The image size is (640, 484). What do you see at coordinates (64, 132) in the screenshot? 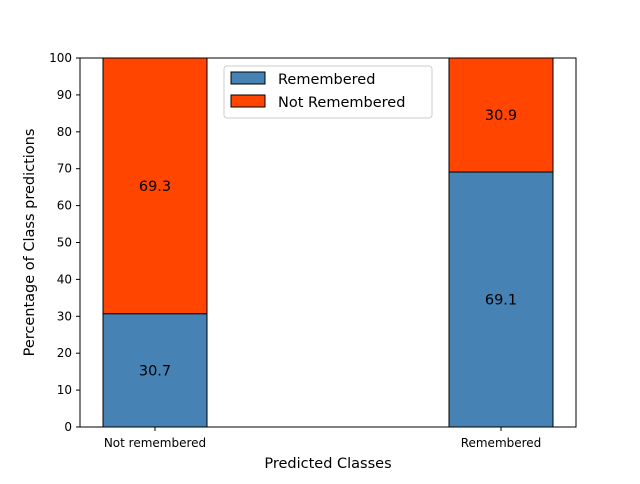
I see `y-tick-label: 80` at bounding box center [64, 132].